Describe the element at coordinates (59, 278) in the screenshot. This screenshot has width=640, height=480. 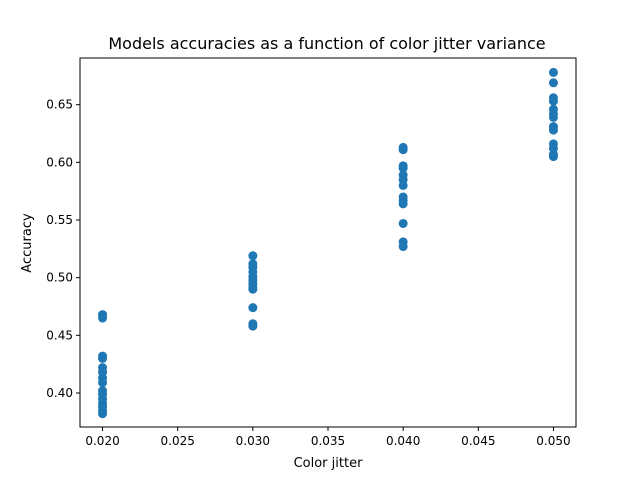
I see `y-tick-label: 0.50` at that location.